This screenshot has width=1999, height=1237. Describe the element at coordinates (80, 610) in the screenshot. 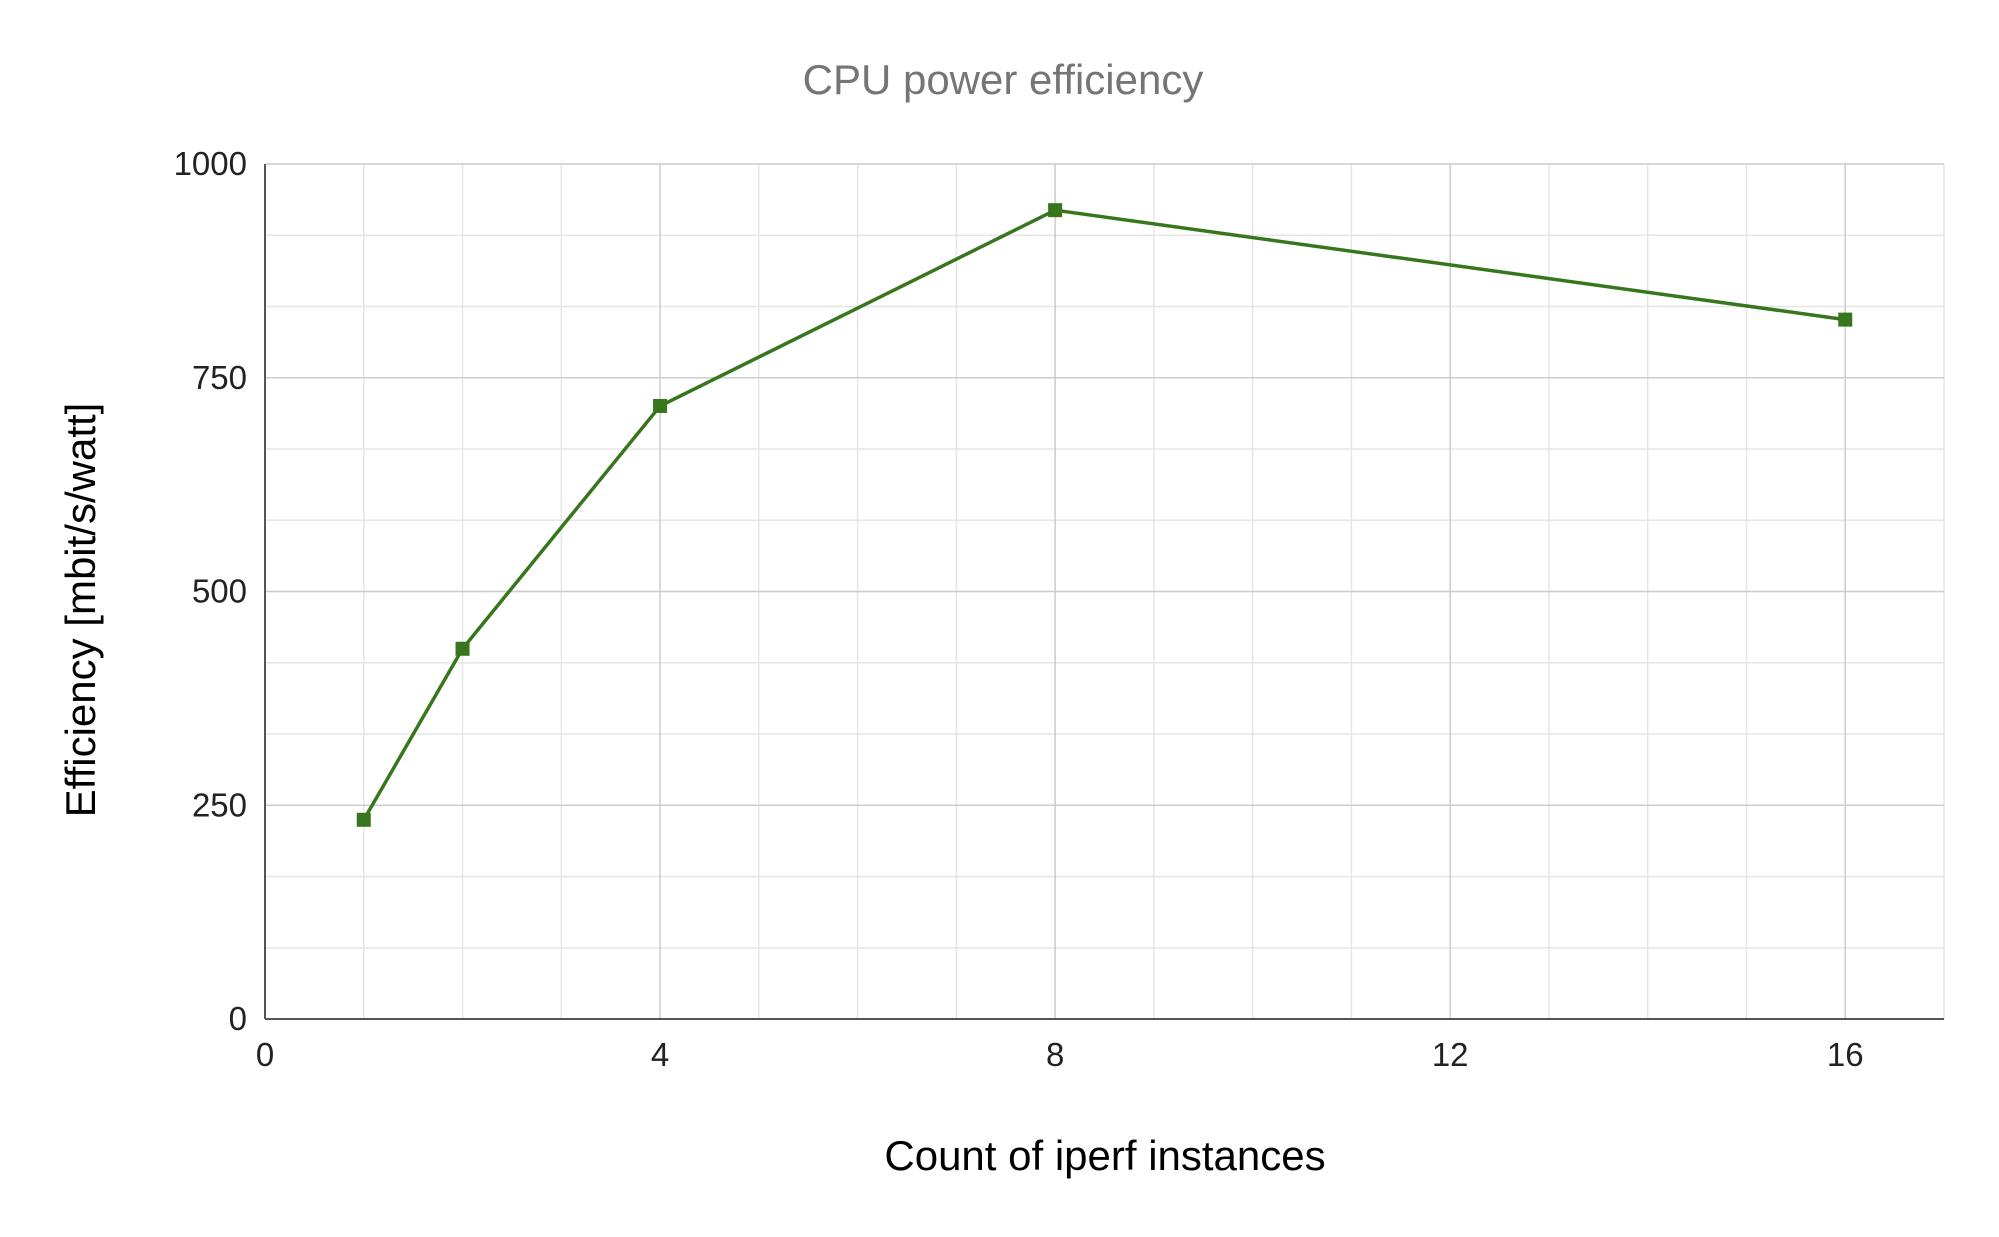

I see `y-axis-title: Efficiency [mbit/s/watt]` at that location.